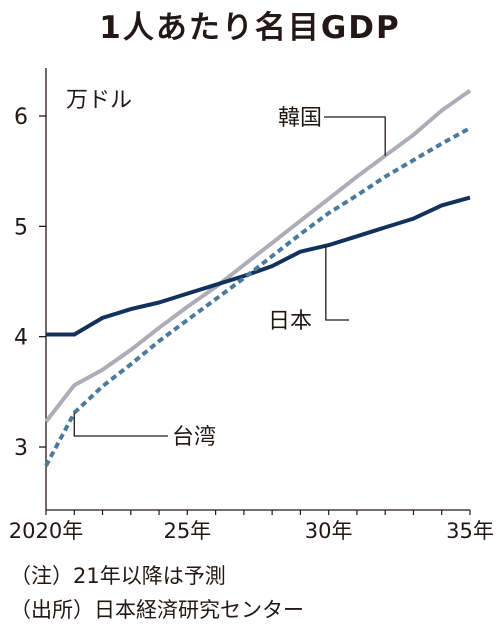 Image resolution: width=500 pixels, height=634 pixels. Describe the element at coordinates (290, 321) in the screenshot. I see `series-label: 日本` at that location.